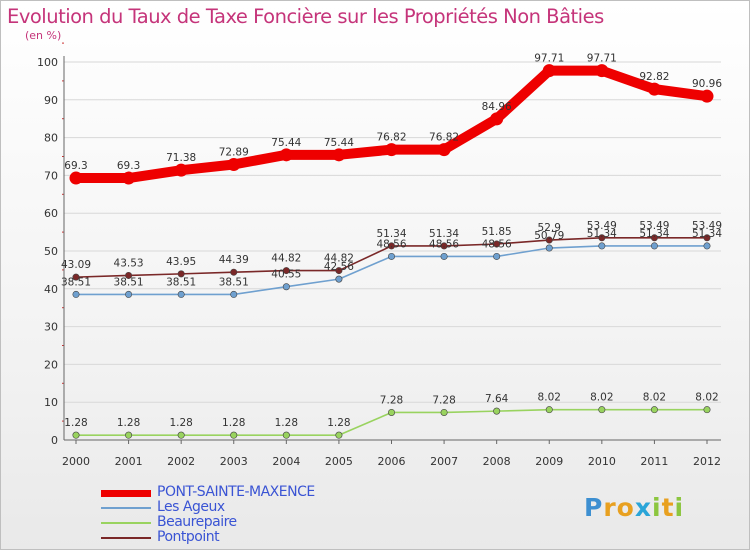 The width and height of the screenshot is (750, 550). Describe the element at coordinates (129, 461) in the screenshot. I see `x-tick-label: 2001` at that location.